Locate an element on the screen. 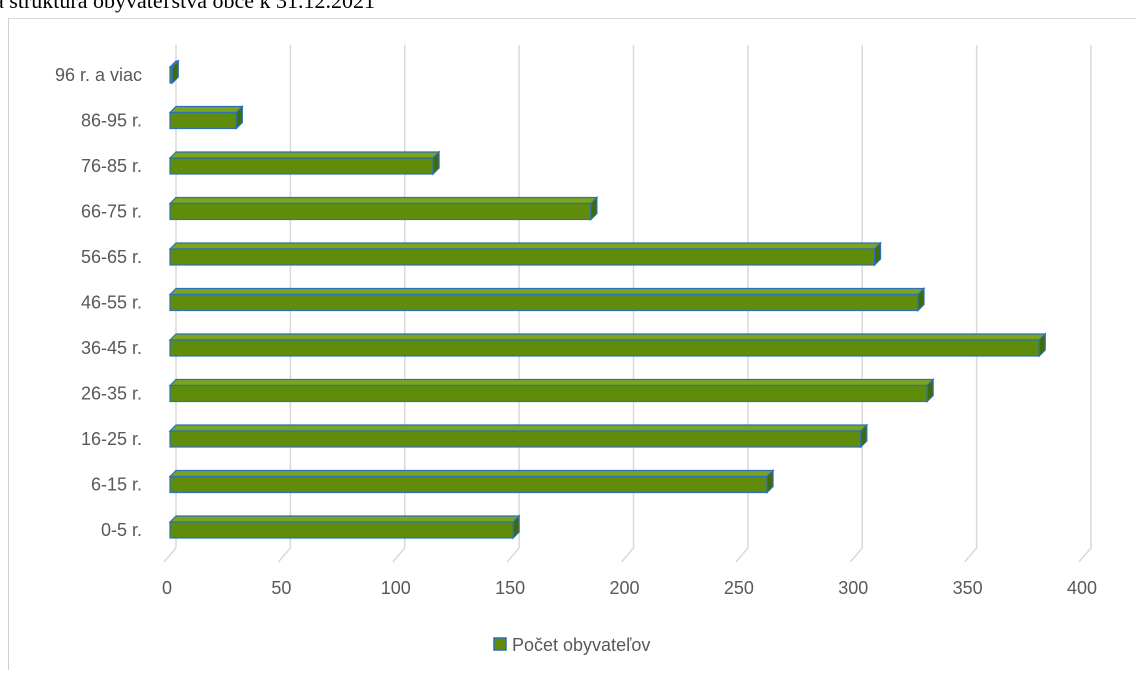 The height and width of the screenshot is (675, 1146). x-tick-label: 400 is located at coordinates (1082, 588).